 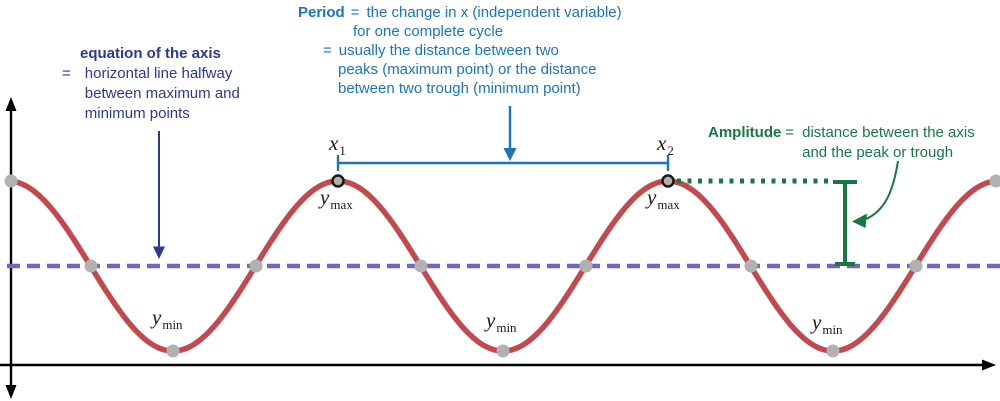 I want to click on ymax-label-1: ymax, so click(x=336, y=198).